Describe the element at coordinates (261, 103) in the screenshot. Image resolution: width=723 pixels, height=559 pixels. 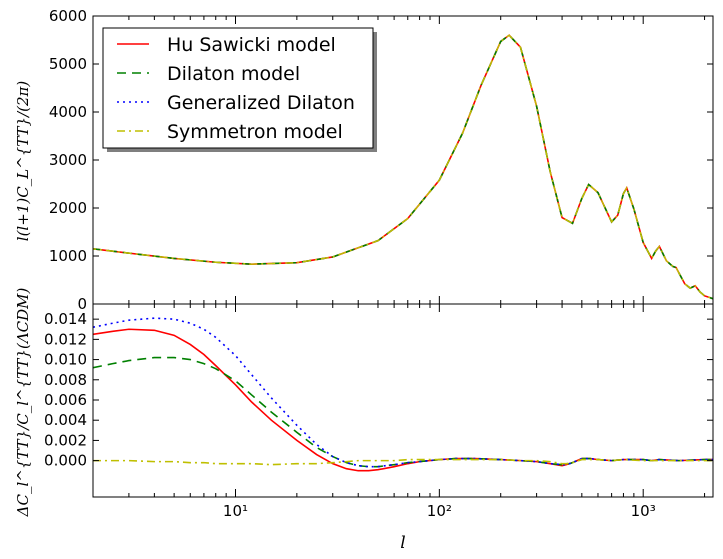
I see `legend-label: Generalized Dilaton` at that location.